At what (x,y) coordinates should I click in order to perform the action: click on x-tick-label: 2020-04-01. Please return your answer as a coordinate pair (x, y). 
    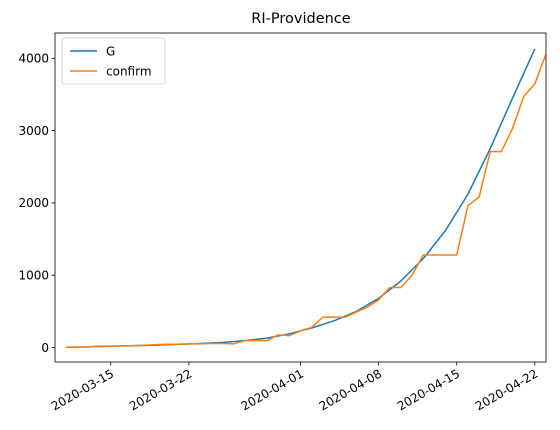
    Looking at the image, I should click on (272, 389).